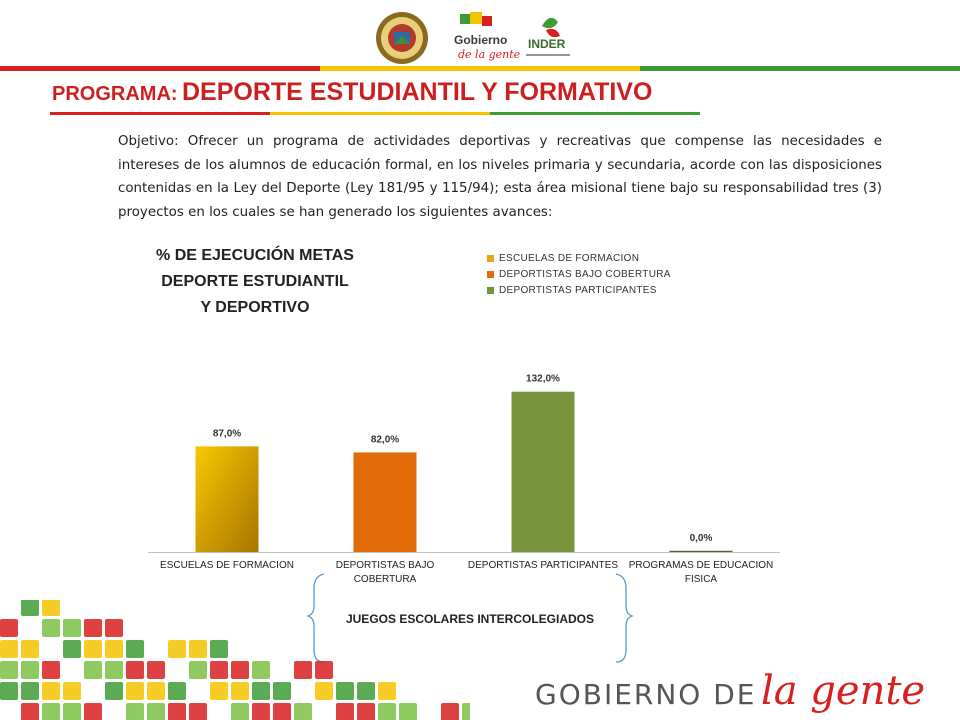 This screenshot has width=960, height=720. I want to click on title-underline, so click(375, 113).